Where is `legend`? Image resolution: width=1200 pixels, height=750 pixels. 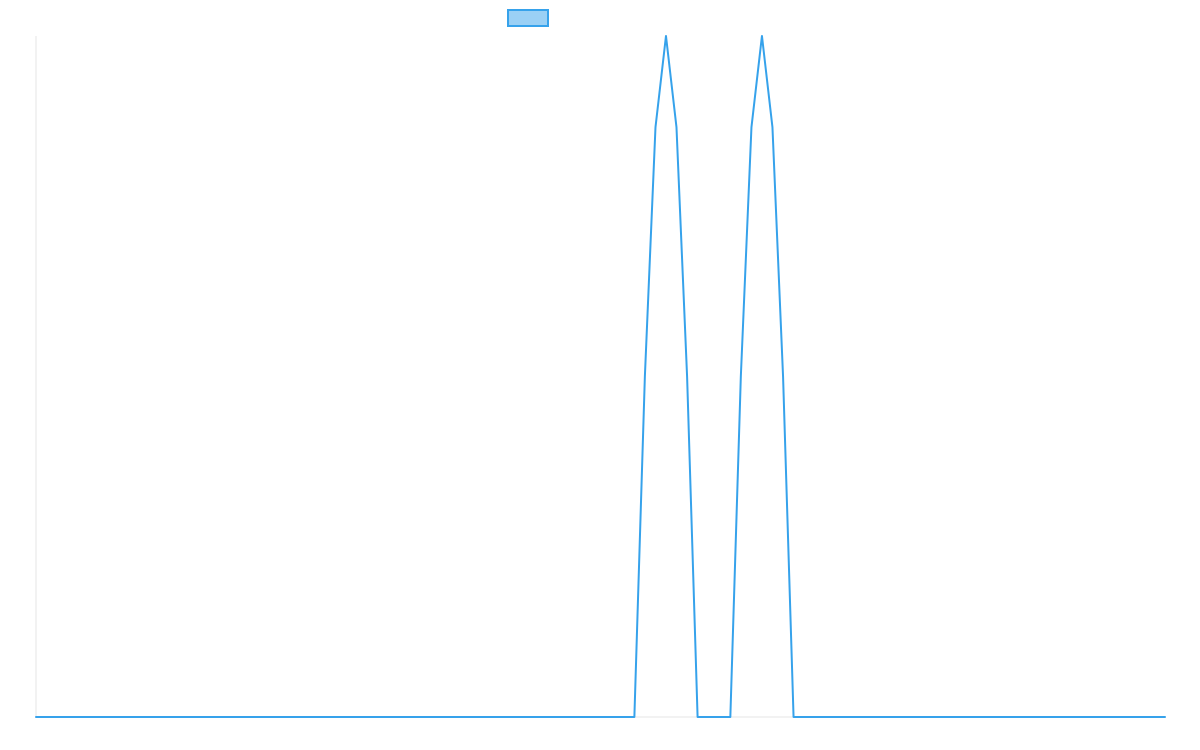 legend is located at coordinates (528, 18).